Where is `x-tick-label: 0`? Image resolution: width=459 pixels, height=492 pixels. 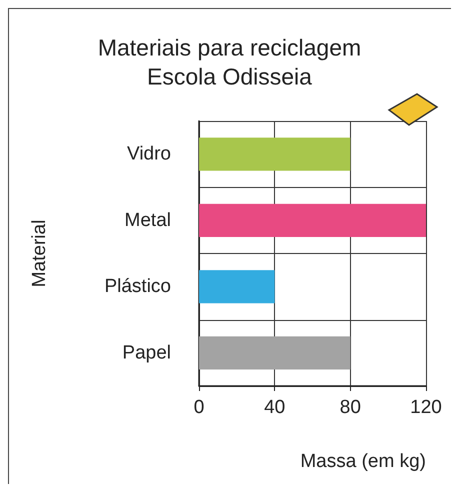 x-tick-label: 0 is located at coordinates (199, 407).